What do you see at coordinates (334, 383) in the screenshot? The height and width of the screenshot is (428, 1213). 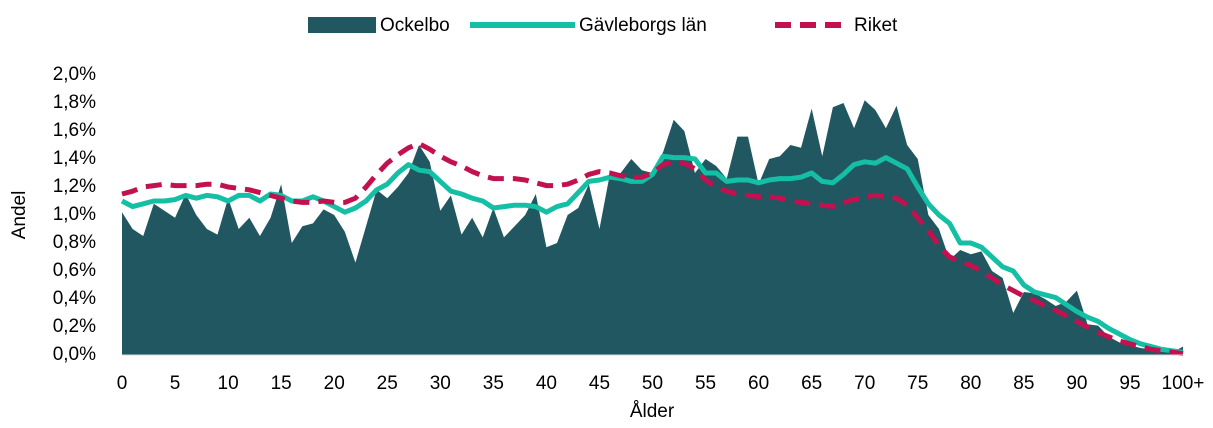 I see `x-tick-label: 20` at bounding box center [334, 383].